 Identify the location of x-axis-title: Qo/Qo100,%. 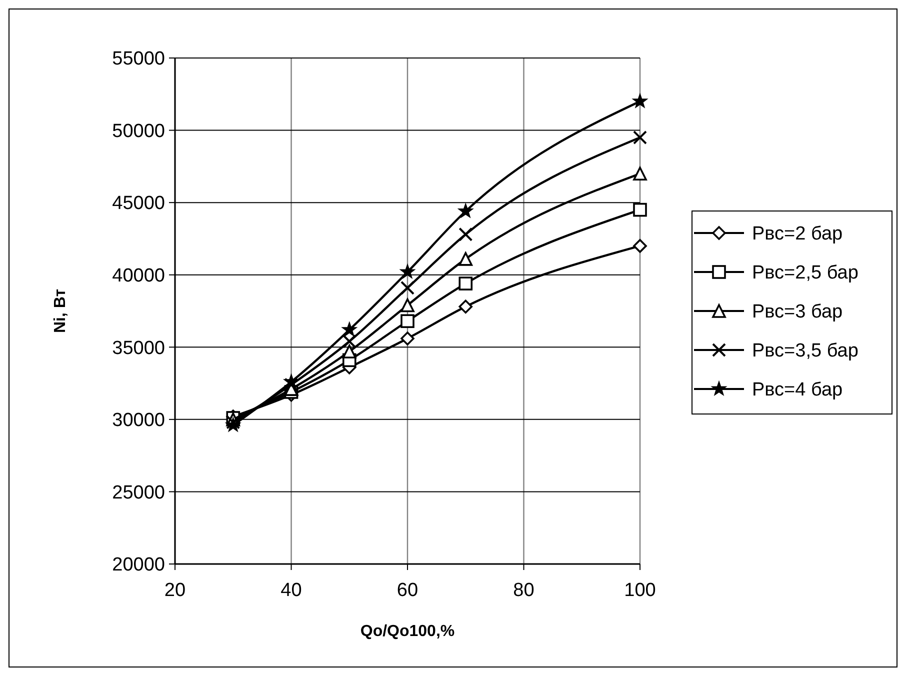
(407, 631).